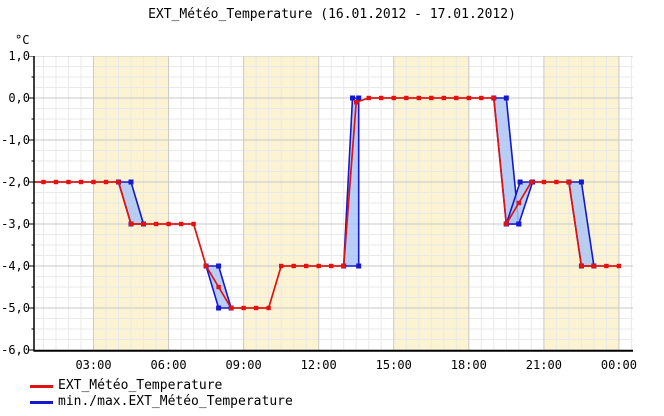  What do you see at coordinates (15, 182) in the screenshot?
I see `y-tick-label: -2,0` at bounding box center [15, 182].